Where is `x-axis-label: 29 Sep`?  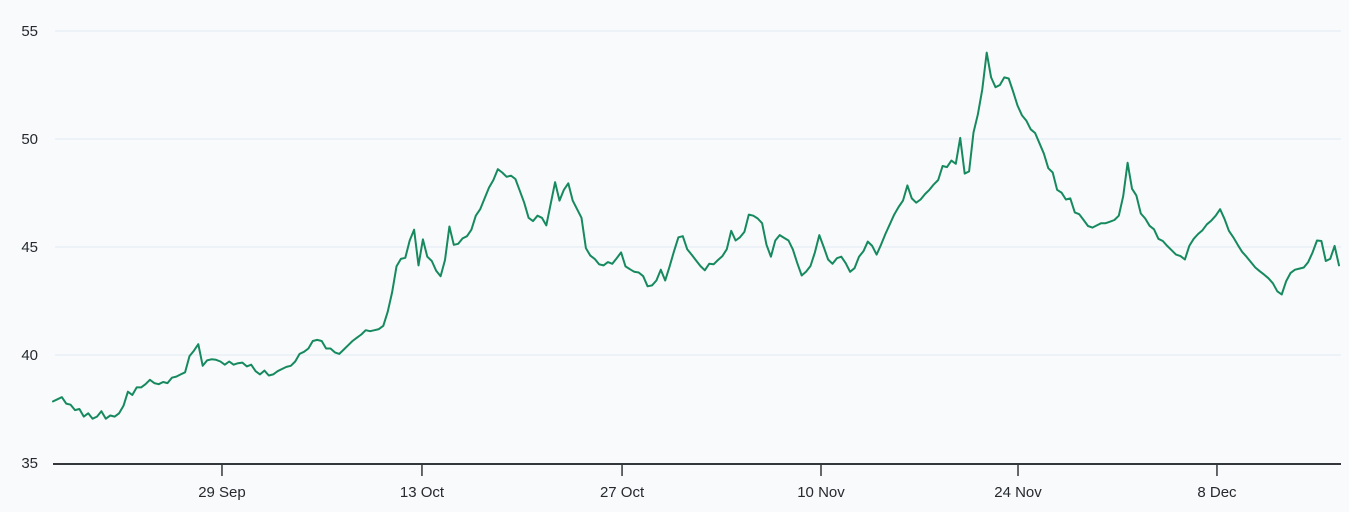 x-axis-label: 29 Sep is located at coordinates (222, 492).